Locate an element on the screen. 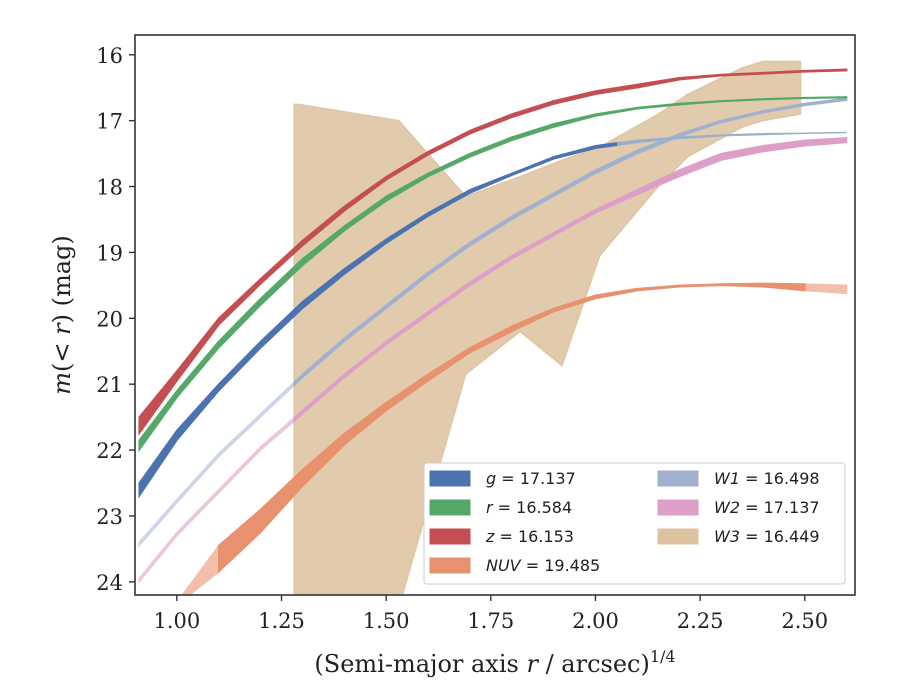 The image size is (900, 700). x-tick-label: 1.50 is located at coordinates (386, 621).